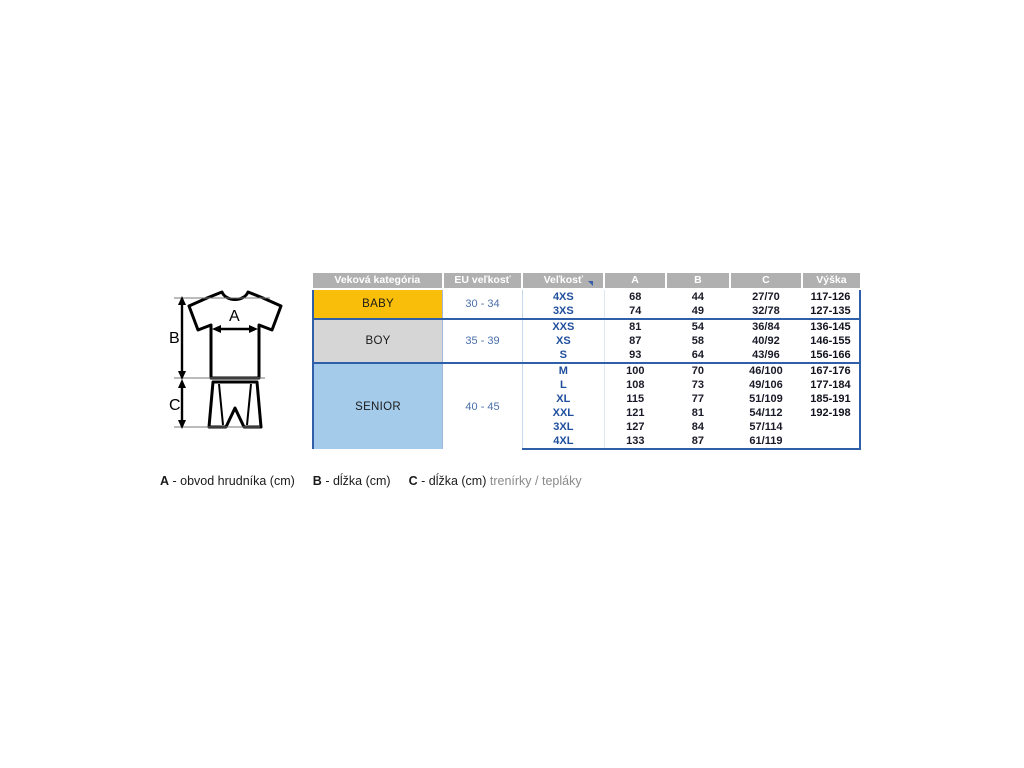 Image resolution: width=1024 pixels, height=768 pixels. What do you see at coordinates (635, 296) in the screenshot?
I see `measure-a-cell: 68` at bounding box center [635, 296].